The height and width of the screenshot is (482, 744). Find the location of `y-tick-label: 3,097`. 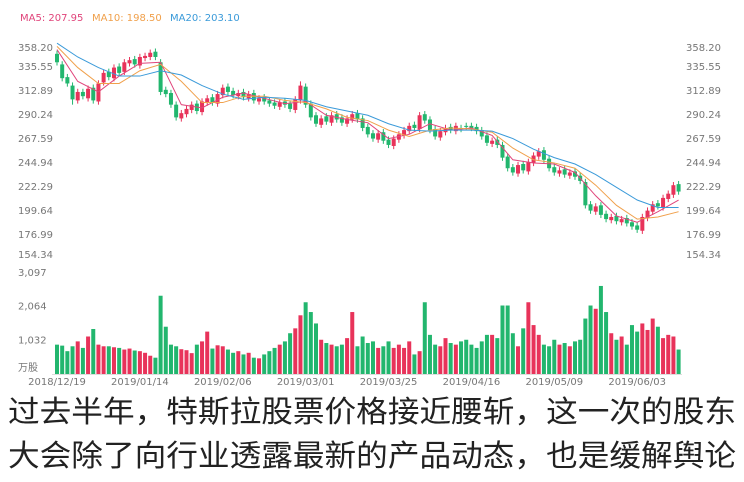

y-tick-label: 3,097 is located at coordinates (32, 273).